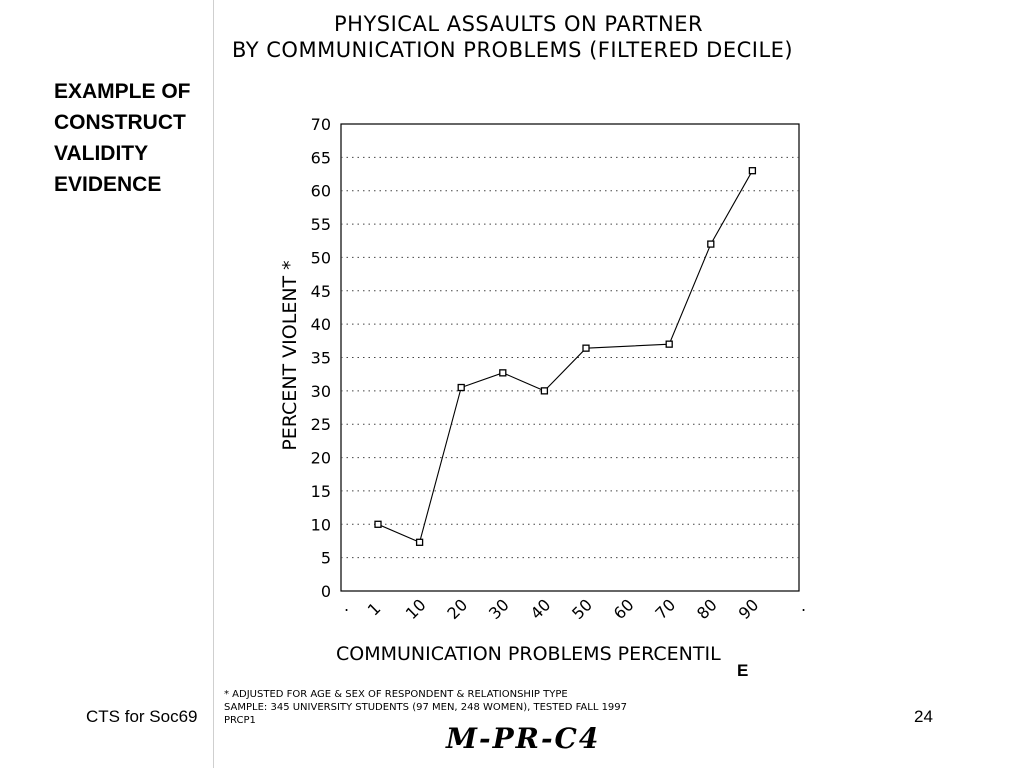  What do you see at coordinates (665, 609) in the screenshot?
I see `x-tick-label: 70` at bounding box center [665, 609].